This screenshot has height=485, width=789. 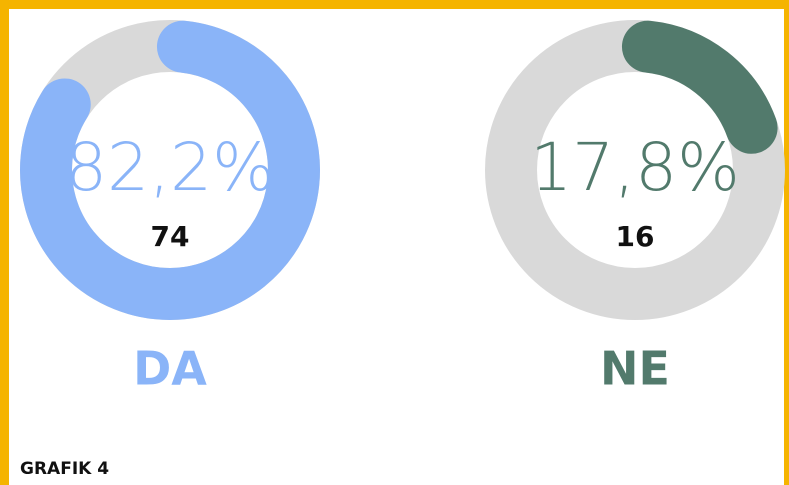 What do you see at coordinates (170, 236) in the screenshot?
I see `count-label: 74` at bounding box center [170, 236].